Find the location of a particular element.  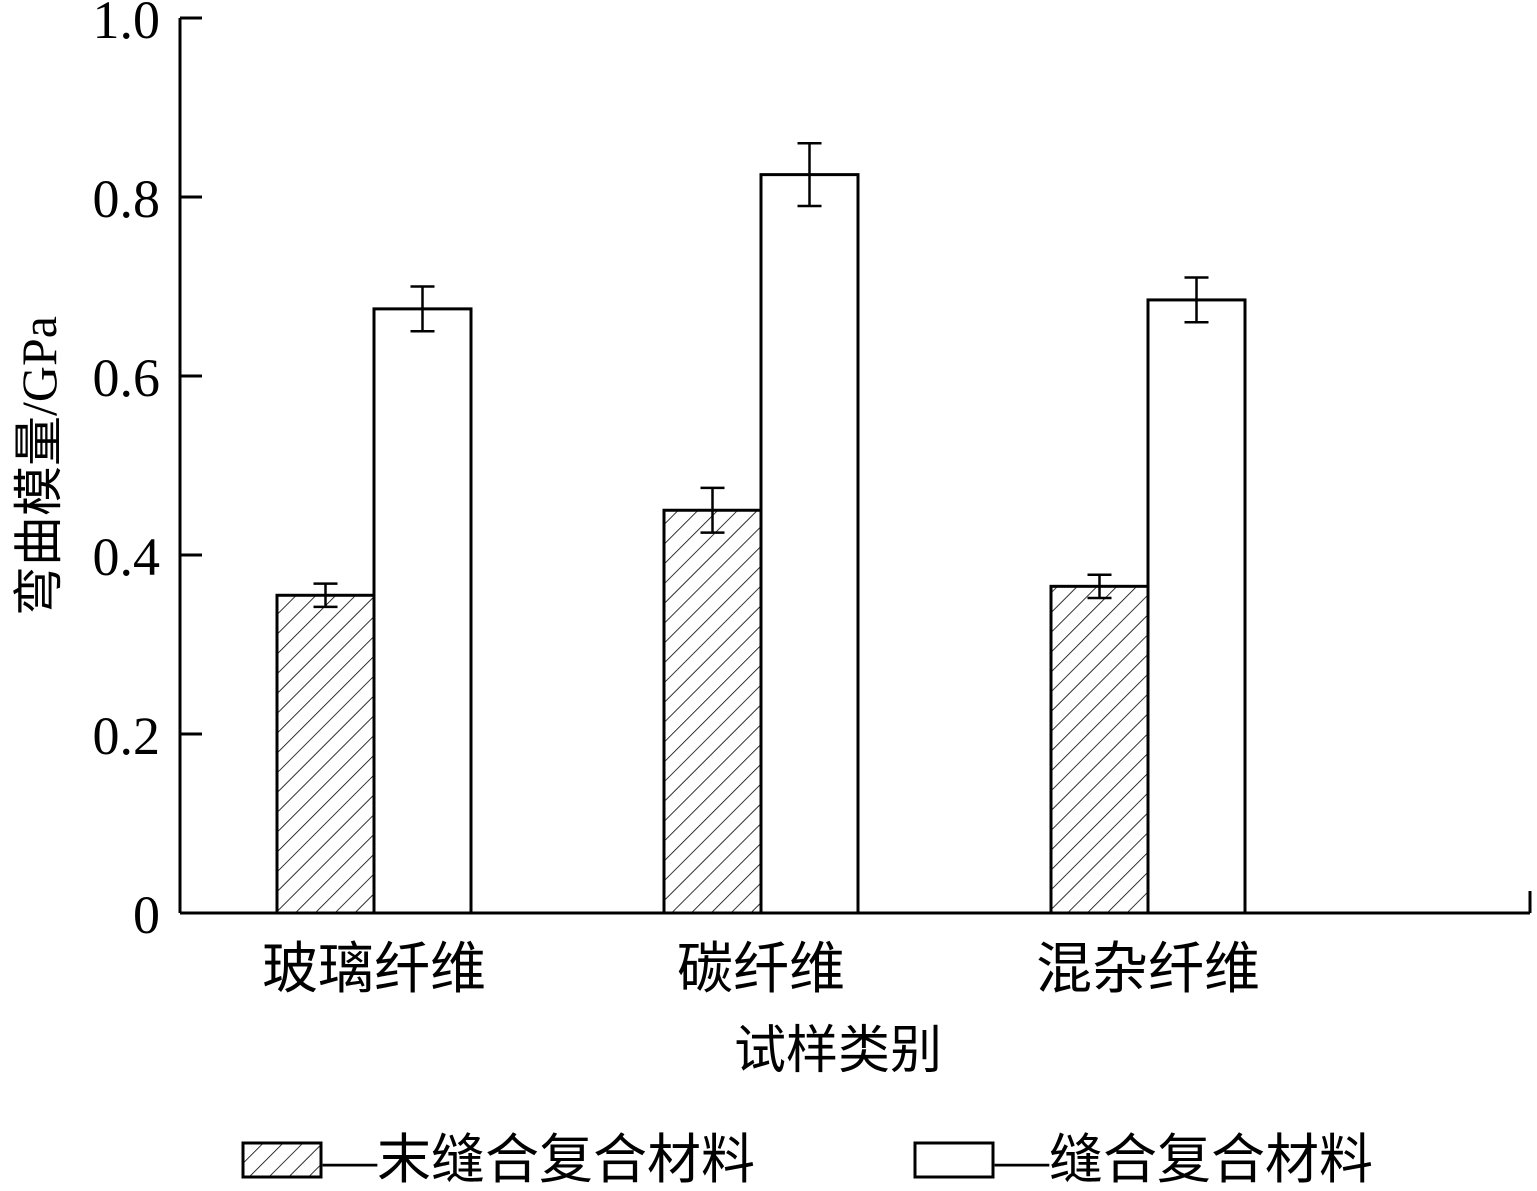

legend-label: —缝合复合材料 is located at coordinates (1183, 1160).